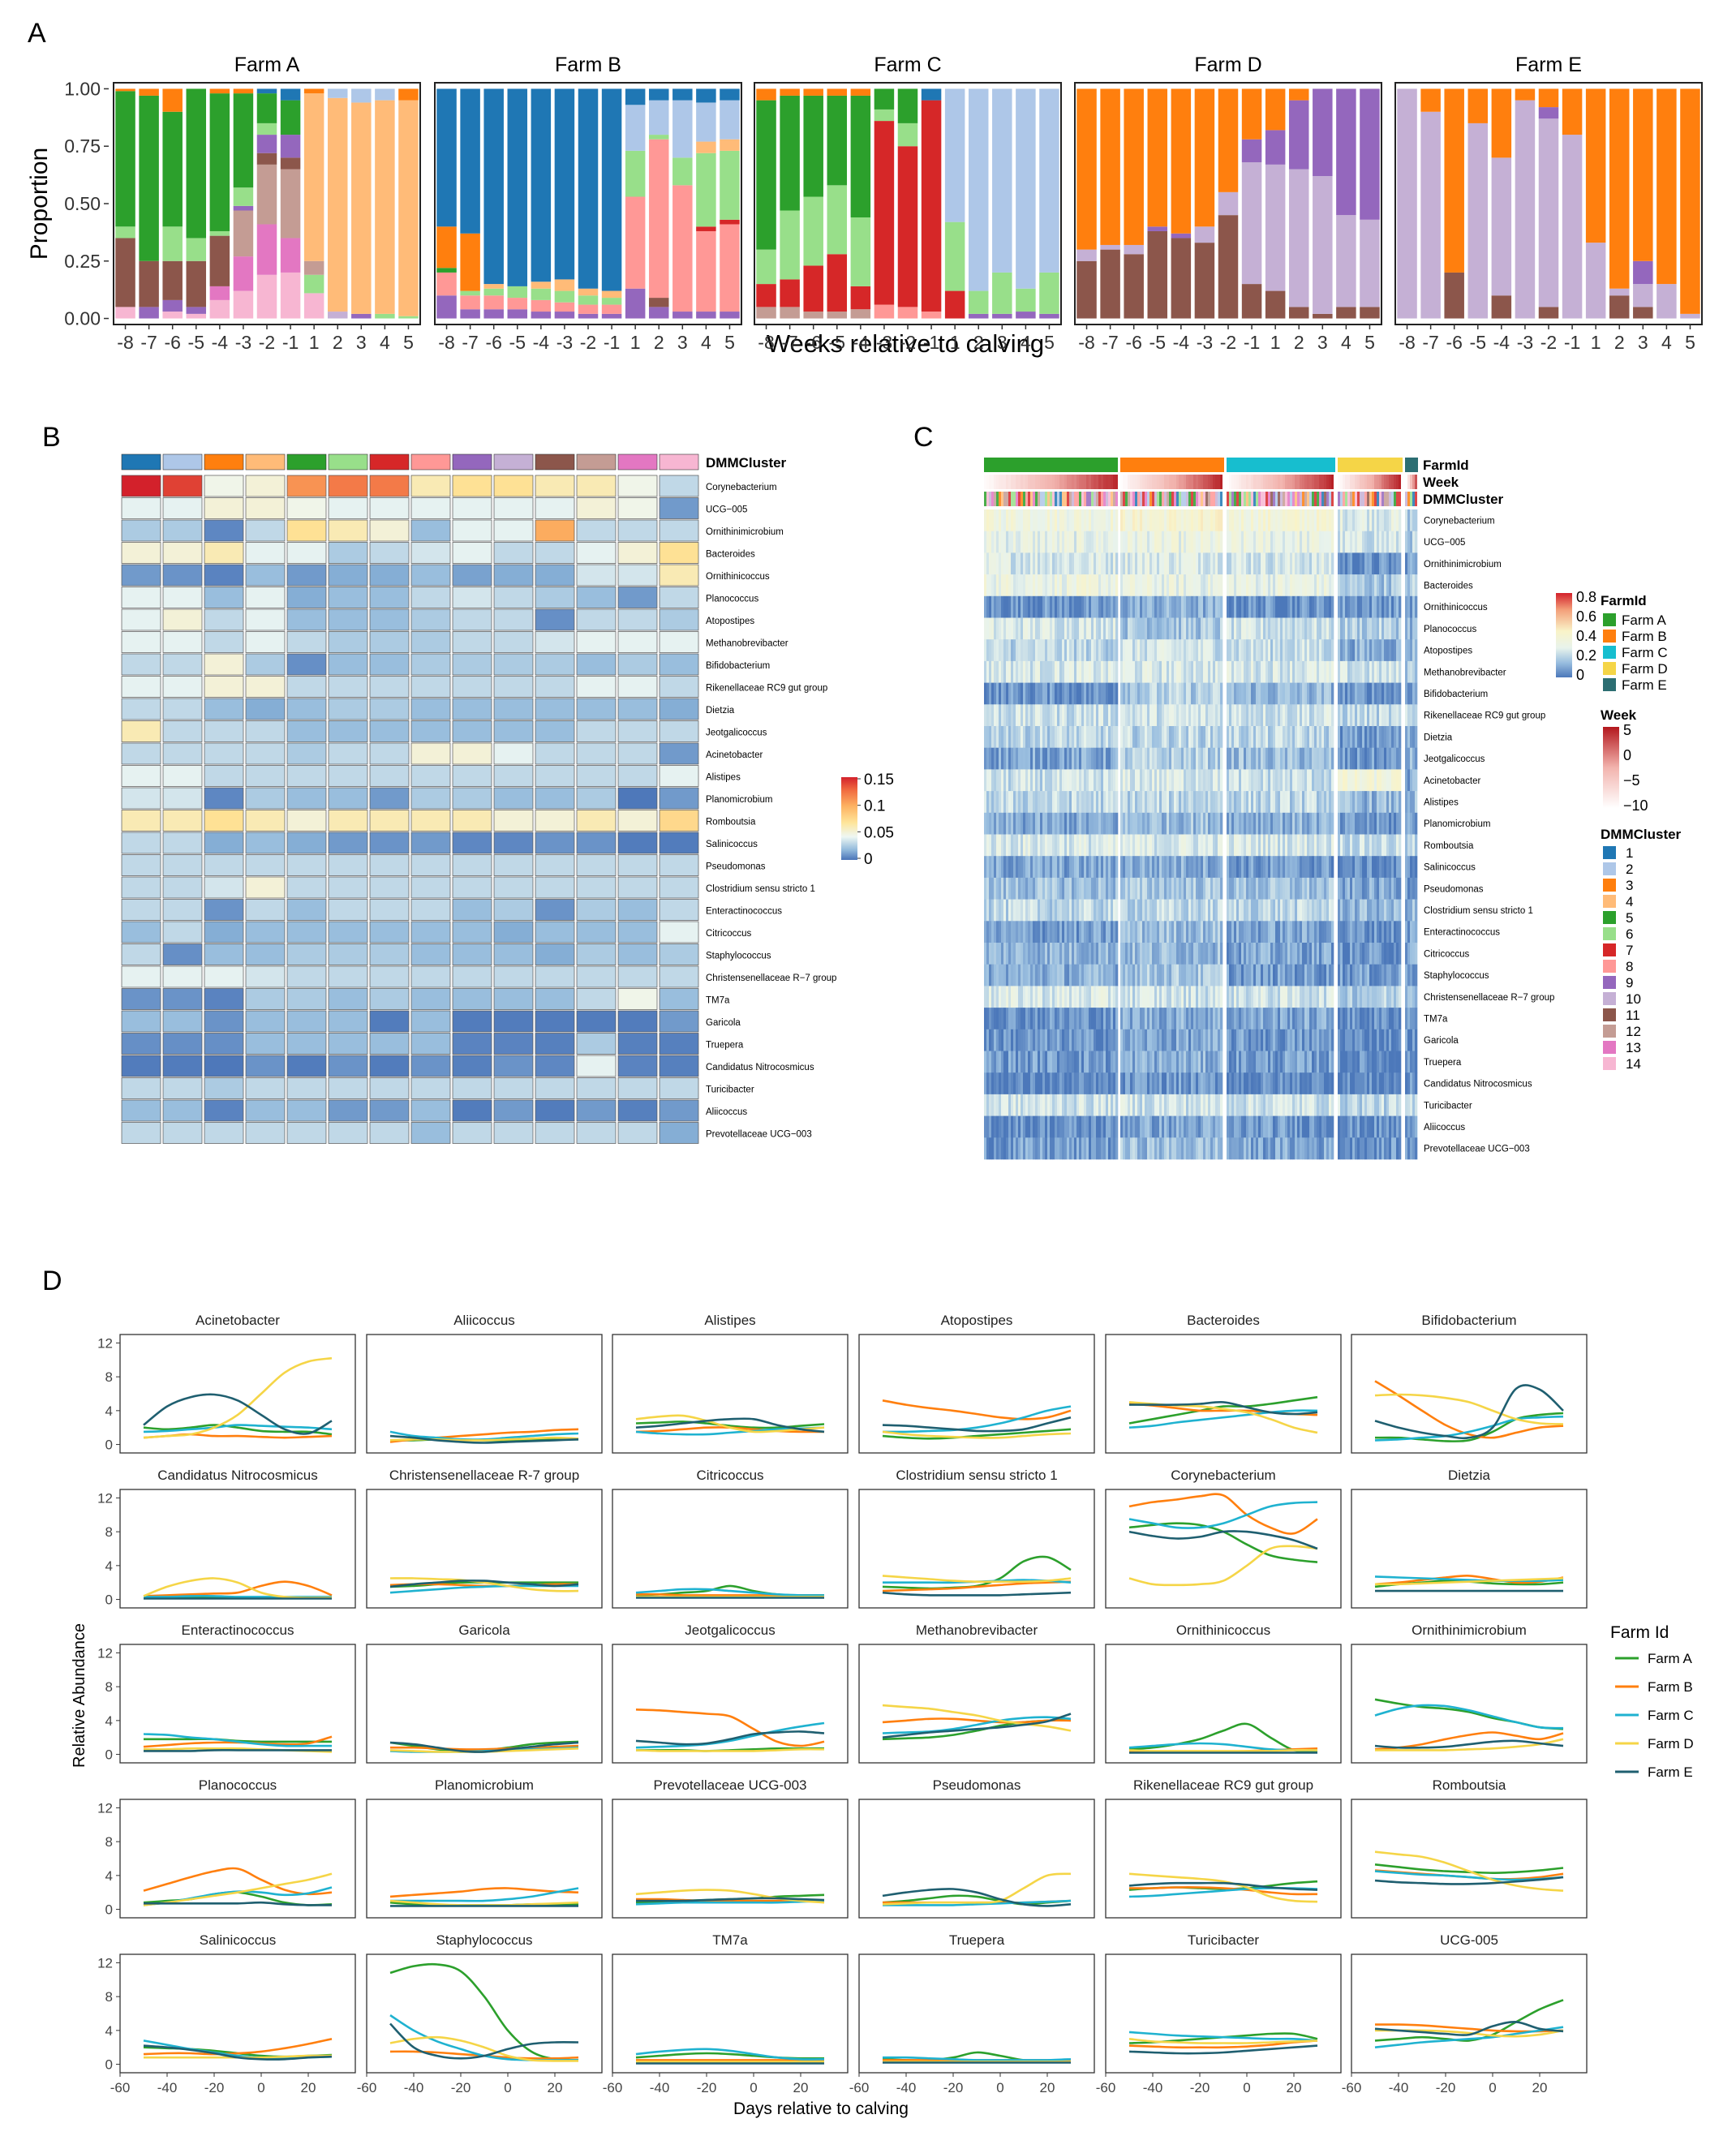 The width and height of the screenshot is (1736, 2149). What do you see at coordinates (726, 510) in the screenshot?
I see `row-label: UCG−005` at bounding box center [726, 510].